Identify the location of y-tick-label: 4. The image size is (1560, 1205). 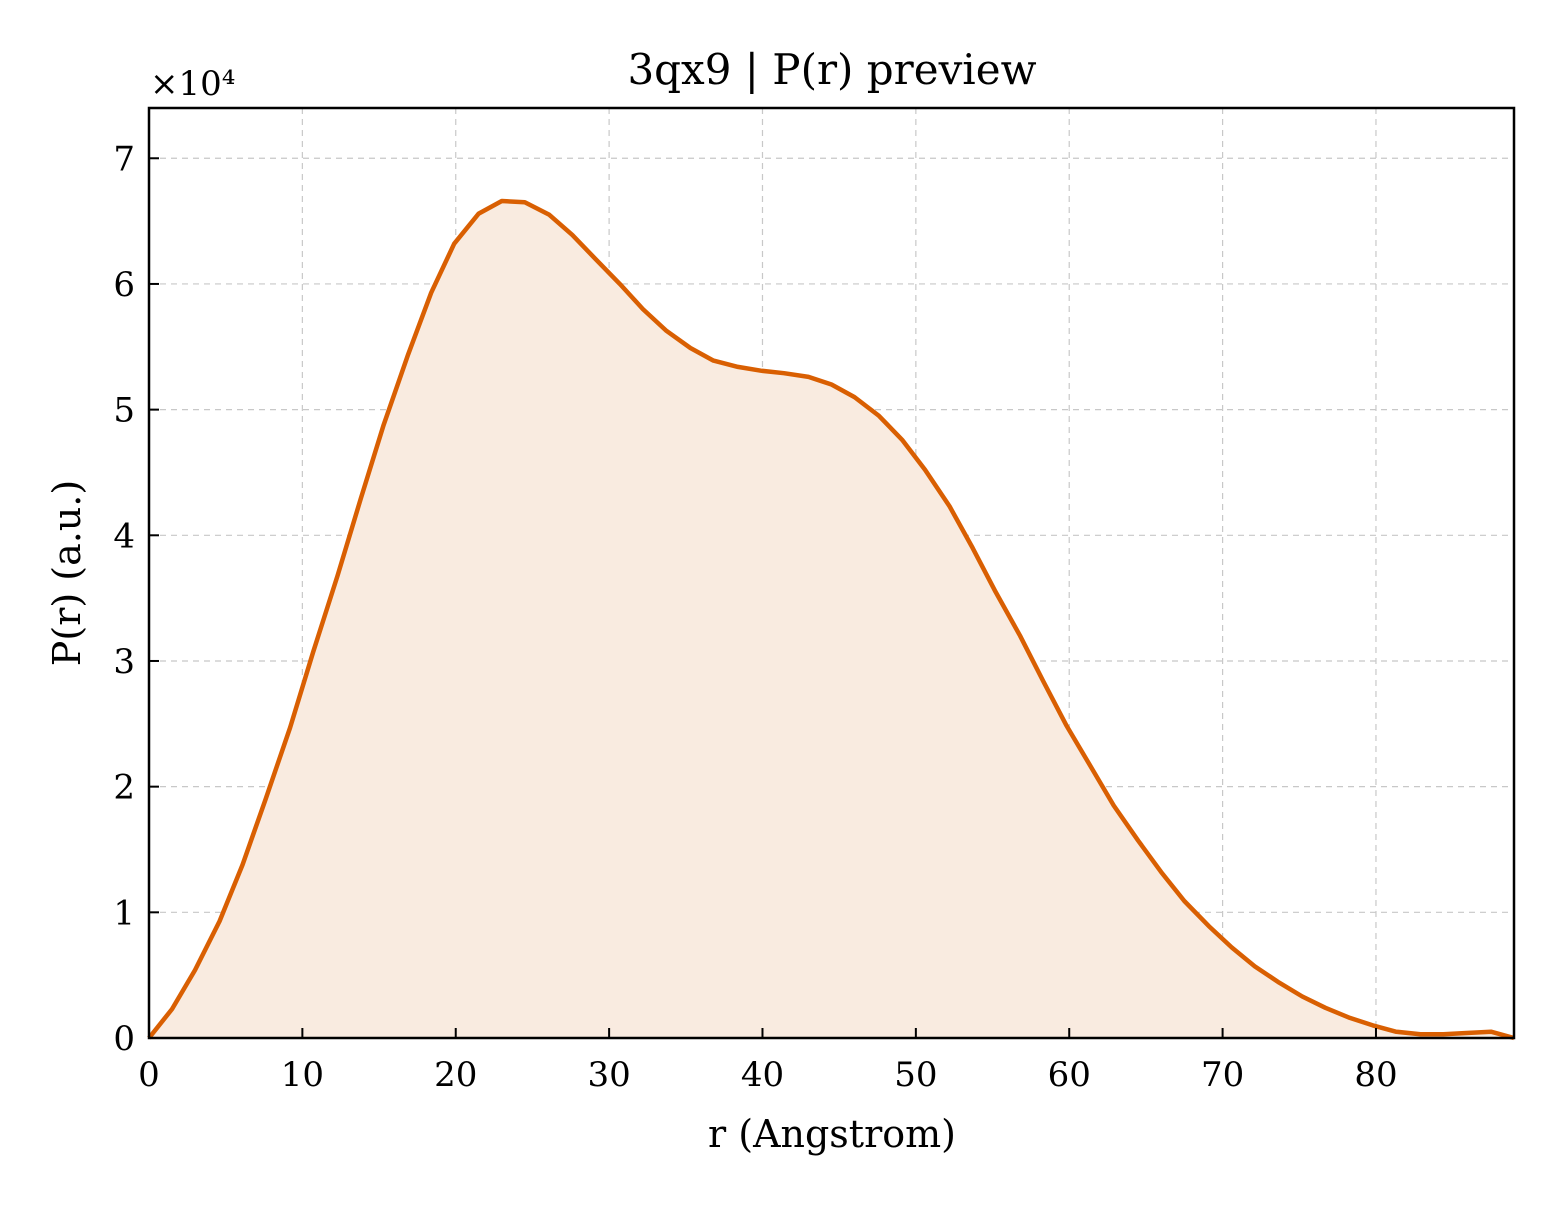
(124, 536).